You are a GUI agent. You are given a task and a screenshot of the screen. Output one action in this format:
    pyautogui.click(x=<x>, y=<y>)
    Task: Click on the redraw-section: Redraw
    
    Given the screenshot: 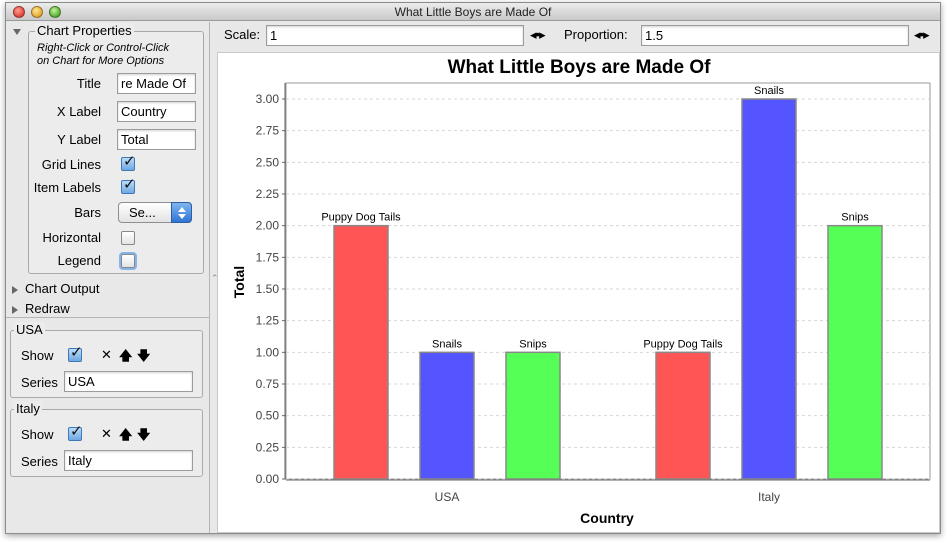 What is the action you would take?
    pyautogui.click(x=41, y=308)
    